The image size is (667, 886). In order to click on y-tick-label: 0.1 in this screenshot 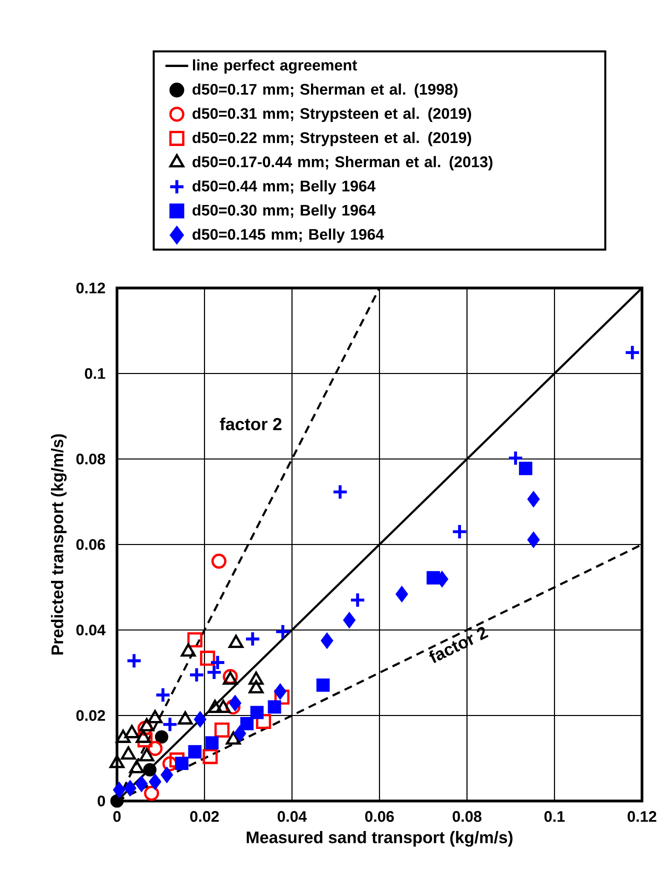, I will do `click(95, 373)`.